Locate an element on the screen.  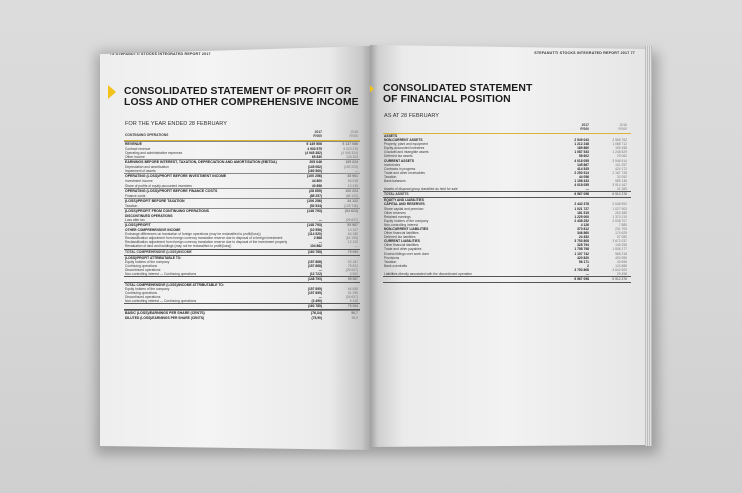
value-2017: 1 107 742 is located at coordinates (581, 253).